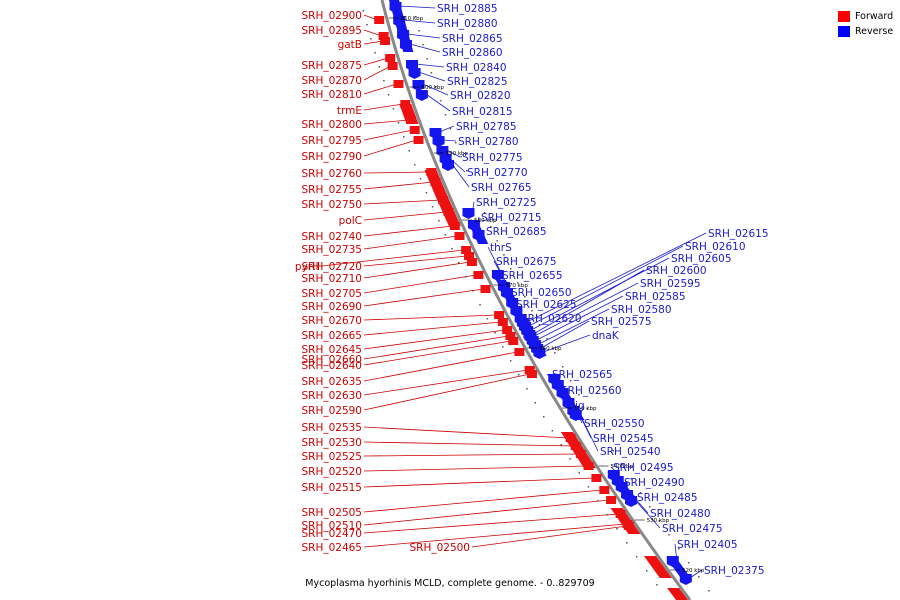 The height and width of the screenshot is (600, 900). I want to click on gene-label-srh-02675: SRH_02675, so click(526, 262).